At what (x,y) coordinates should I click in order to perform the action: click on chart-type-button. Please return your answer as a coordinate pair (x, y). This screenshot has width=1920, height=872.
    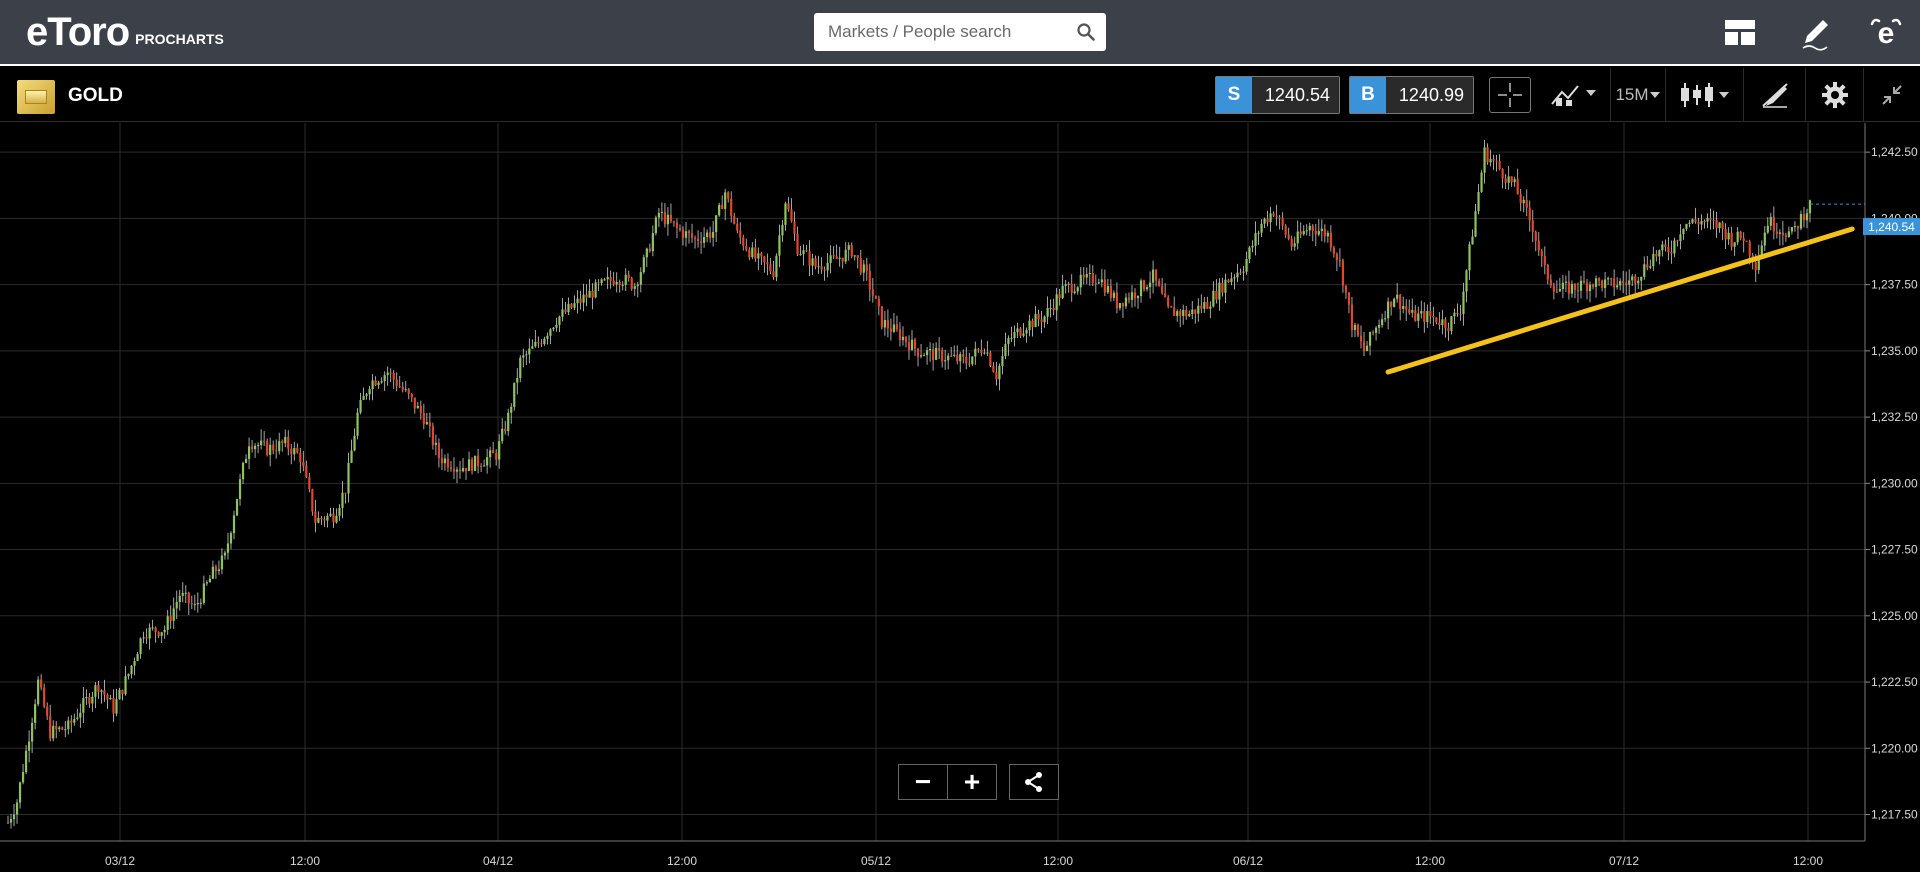
    Looking at the image, I should click on (1575, 95).